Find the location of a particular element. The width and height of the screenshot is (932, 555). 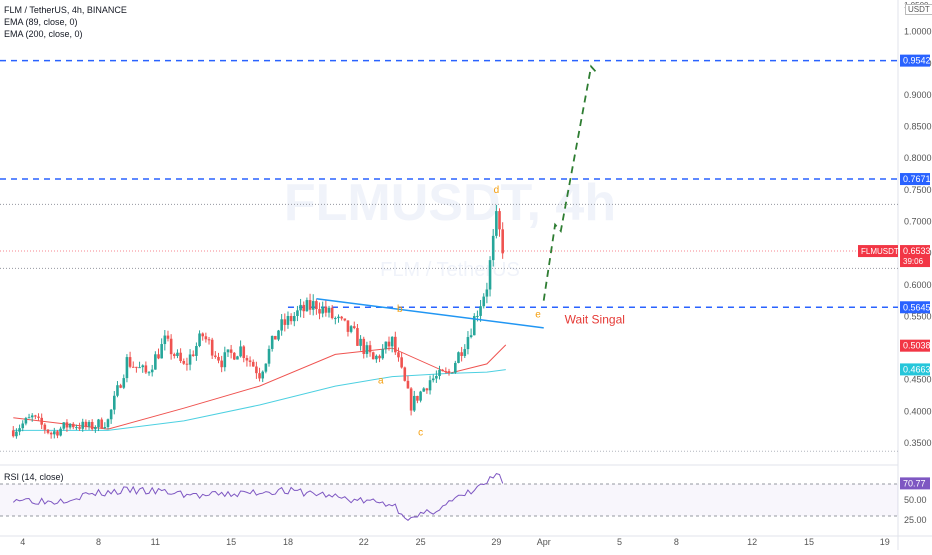

level-label: 0.7671 is located at coordinates (917, 179).